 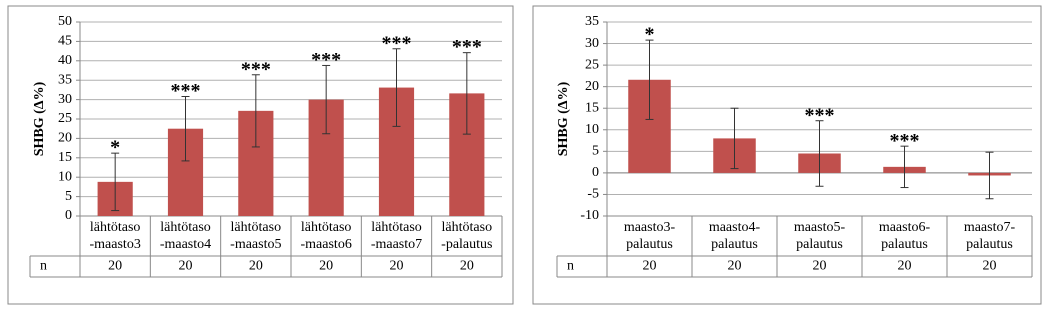 I want to click on x-tick-label: maasto4-palautus, so click(x=734, y=236).